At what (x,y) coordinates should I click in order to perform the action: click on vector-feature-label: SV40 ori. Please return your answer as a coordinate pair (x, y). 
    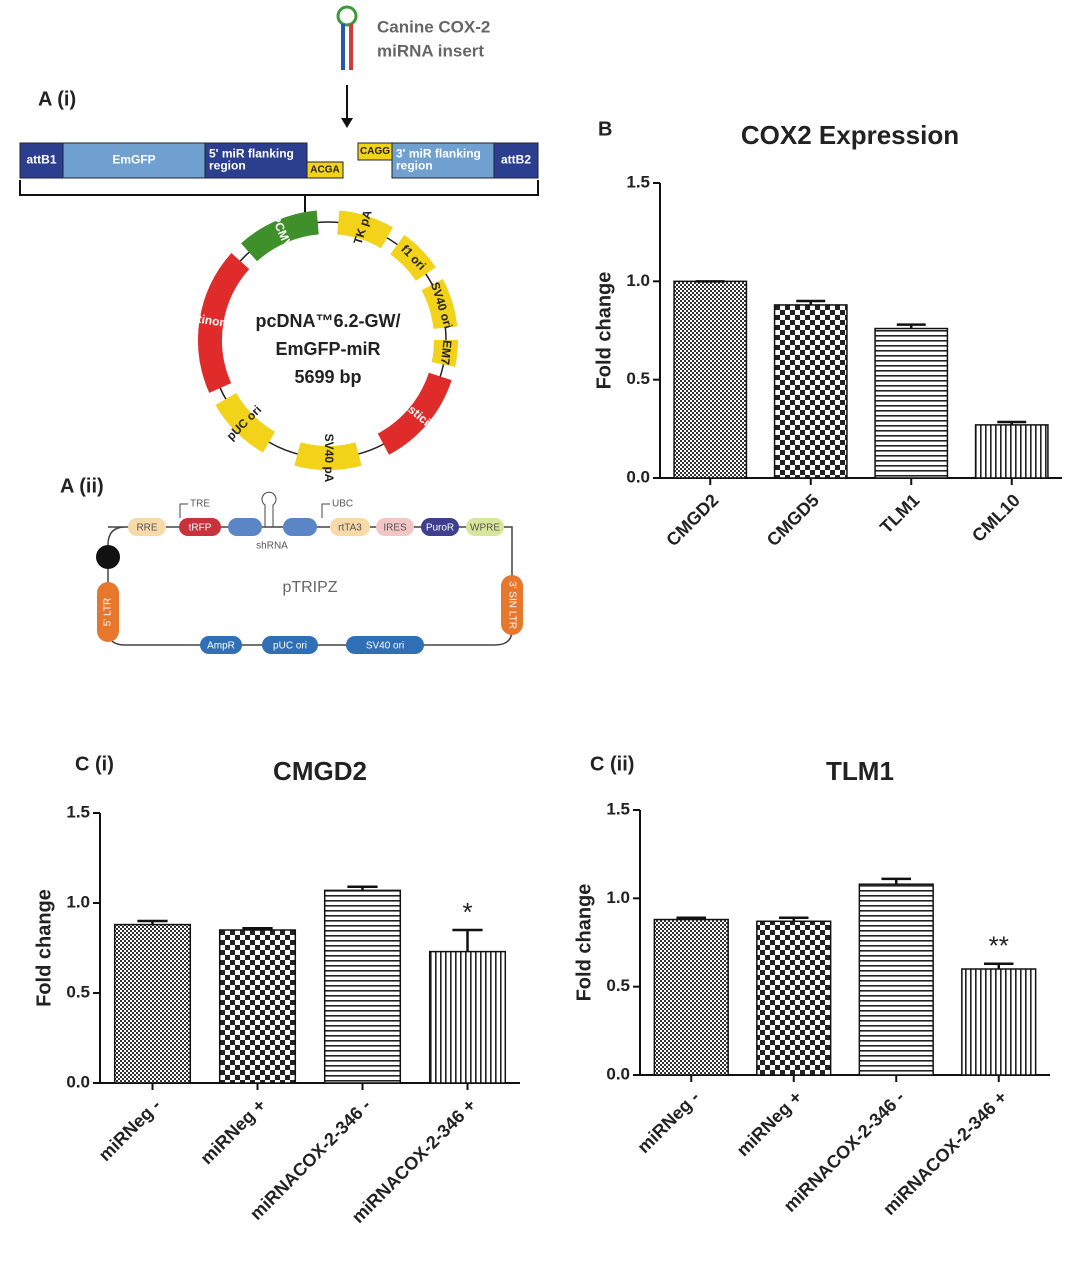
    Looking at the image, I should click on (385, 646).